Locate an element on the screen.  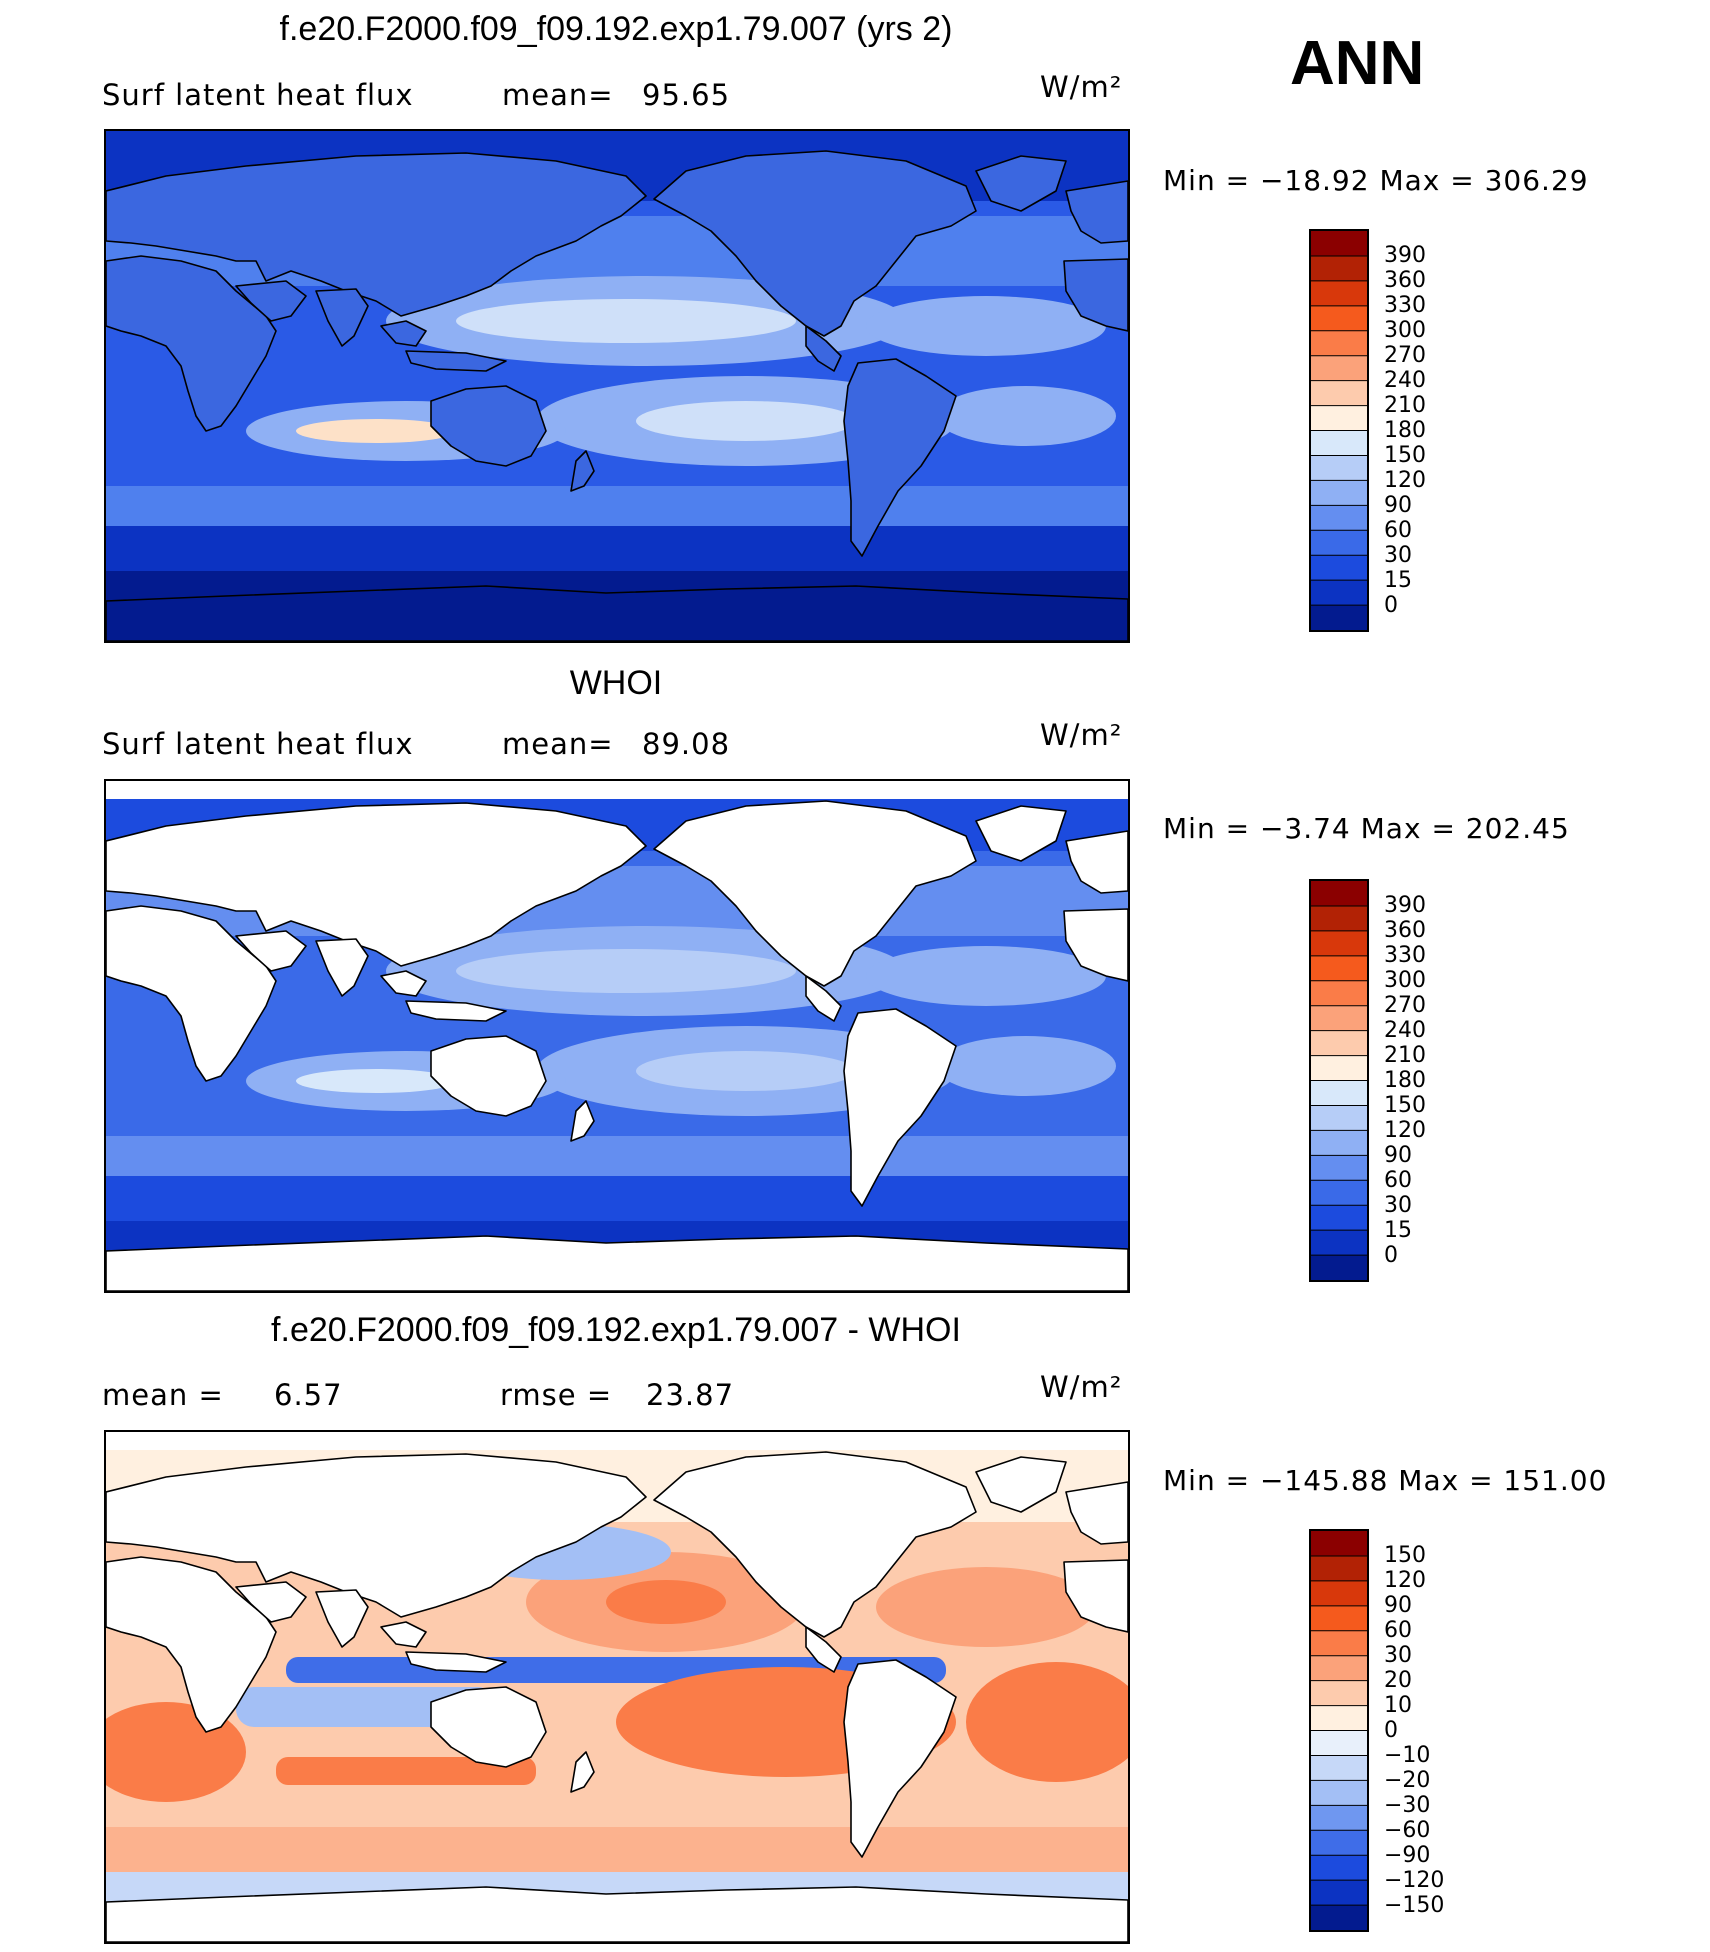
panel3-colorbar-ticks: 150 120 90 60 30 20 10 0 −10 −20 −30 −60 −90 −120 −150 is located at coordinates (1414, 1730).